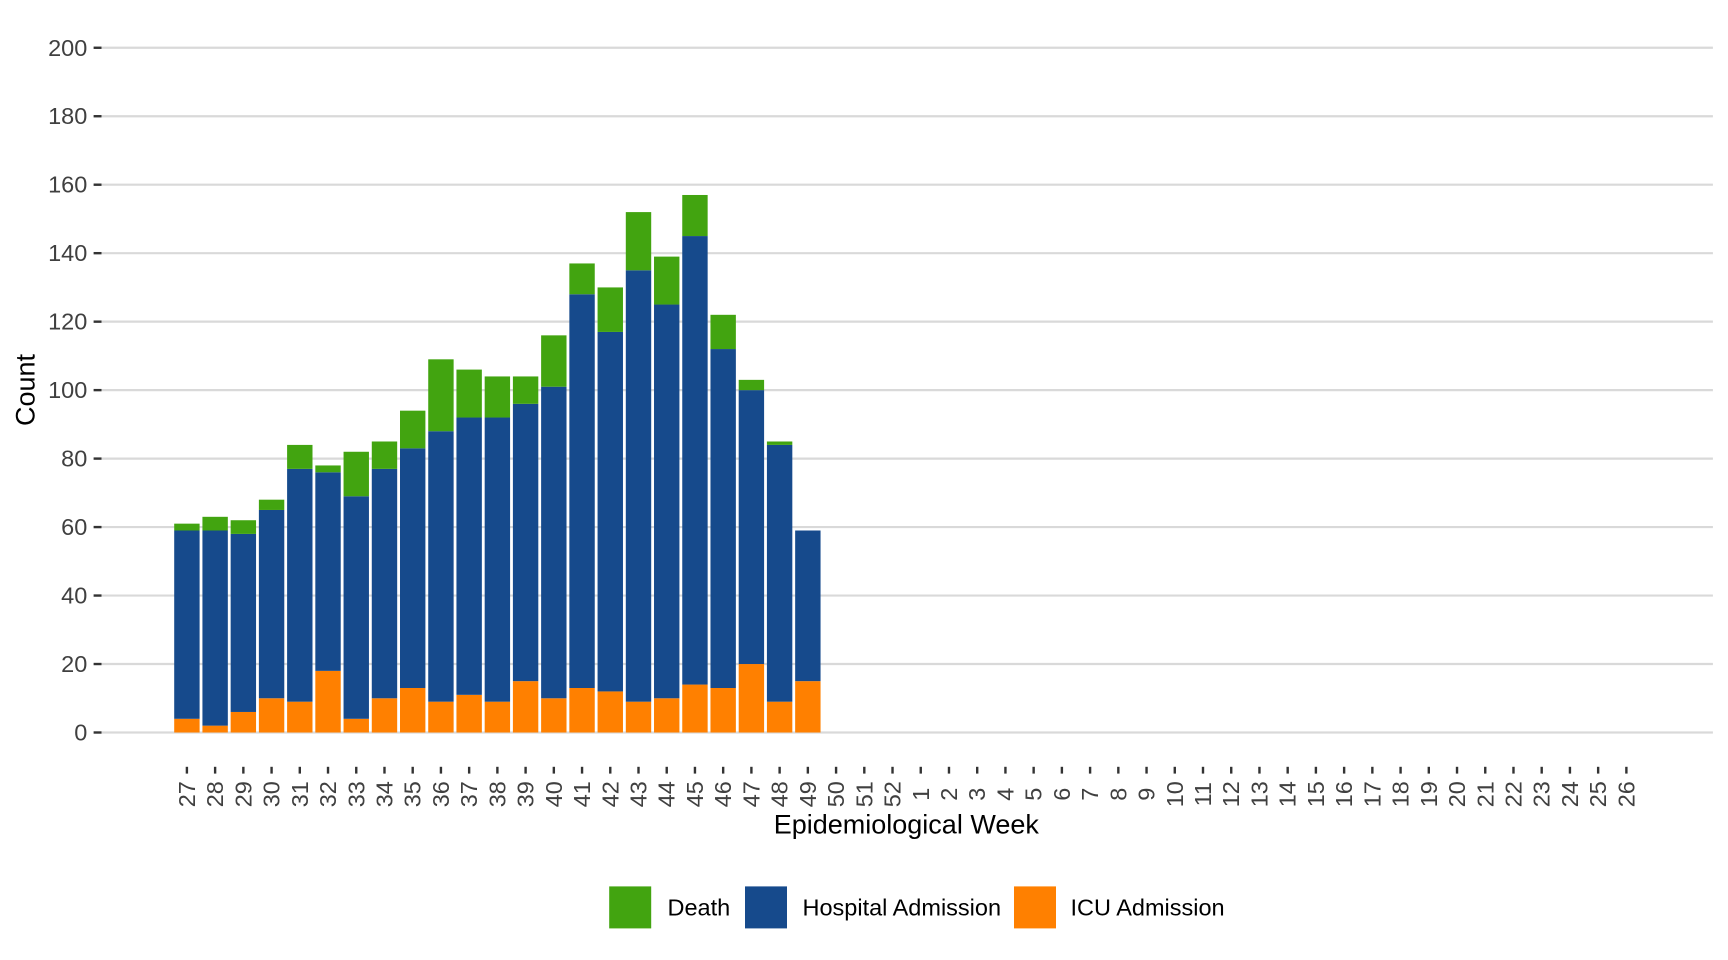 This screenshot has width=1728, height=960. What do you see at coordinates (1147, 794) in the screenshot?
I see `svg-text: 9` at bounding box center [1147, 794].